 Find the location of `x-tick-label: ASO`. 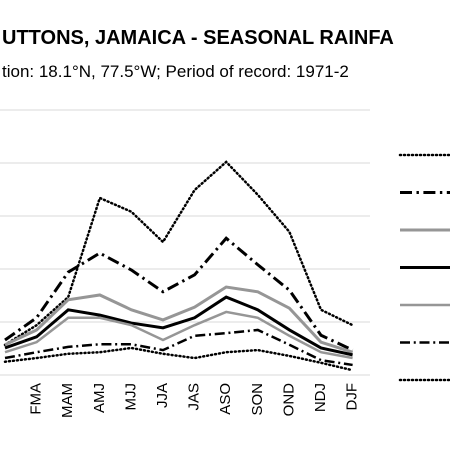

x-tick-label: ASO is located at coordinates (225, 399).